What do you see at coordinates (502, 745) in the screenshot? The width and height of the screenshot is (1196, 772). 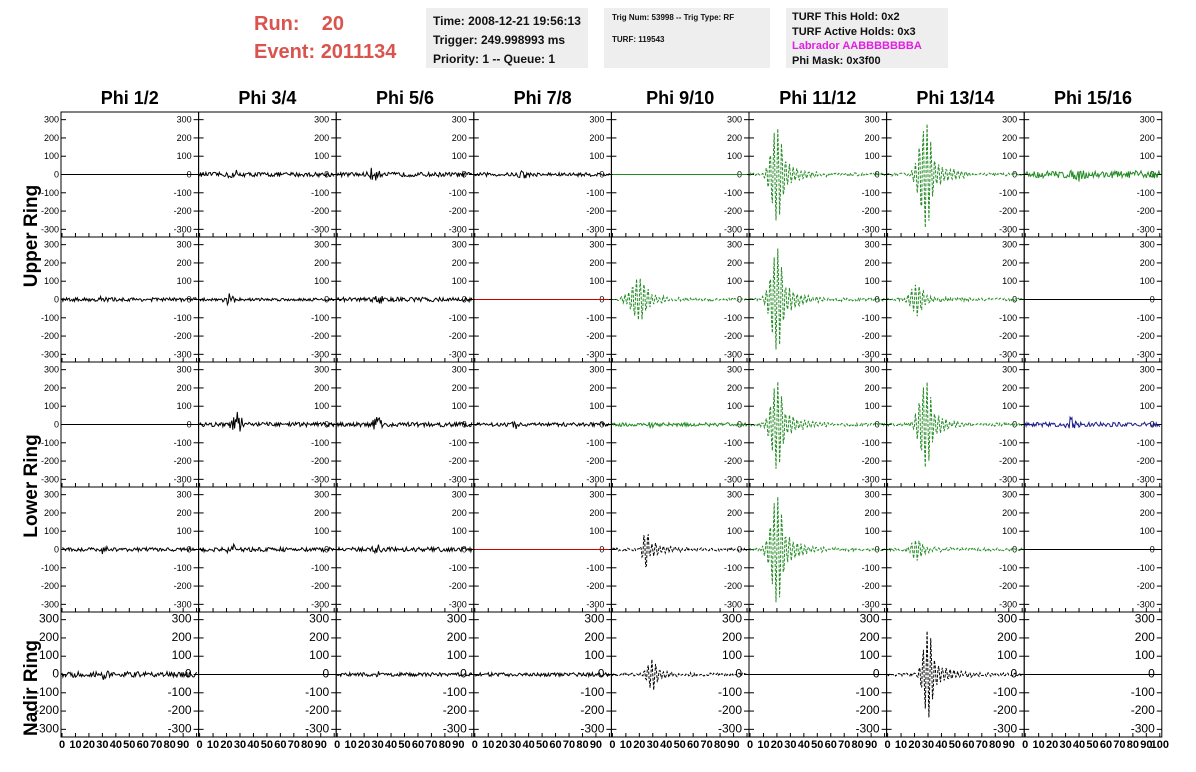 I see `x-tick-label: 20` at bounding box center [502, 745].